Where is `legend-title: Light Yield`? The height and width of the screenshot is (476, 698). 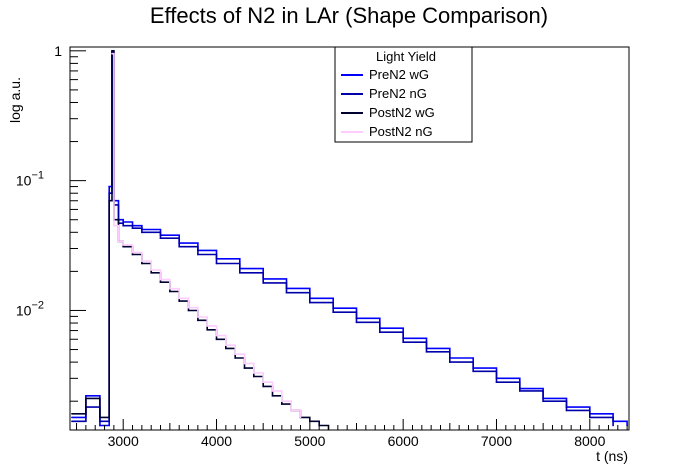
legend-title: Light Yield is located at coordinates (406, 56).